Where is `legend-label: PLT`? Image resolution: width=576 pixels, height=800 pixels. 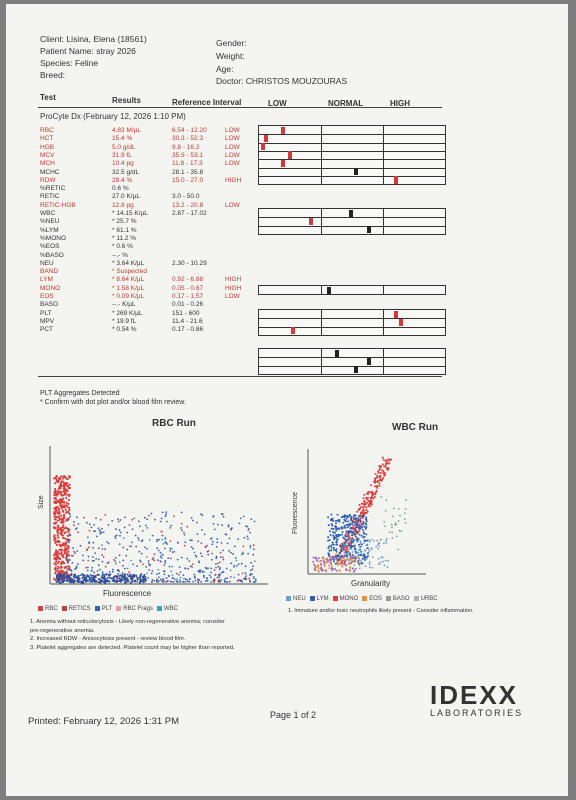 legend-label: PLT is located at coordinates (107, 609).